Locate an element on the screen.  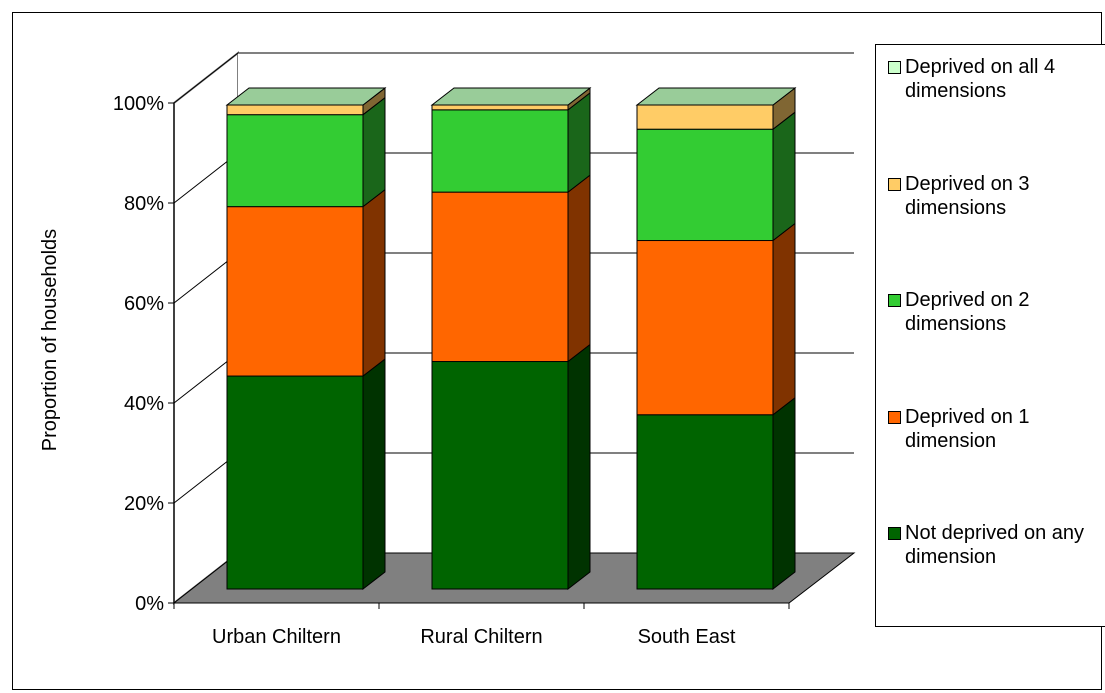
y-axis-title: Proportion of households is located at coordinates (50, 340).